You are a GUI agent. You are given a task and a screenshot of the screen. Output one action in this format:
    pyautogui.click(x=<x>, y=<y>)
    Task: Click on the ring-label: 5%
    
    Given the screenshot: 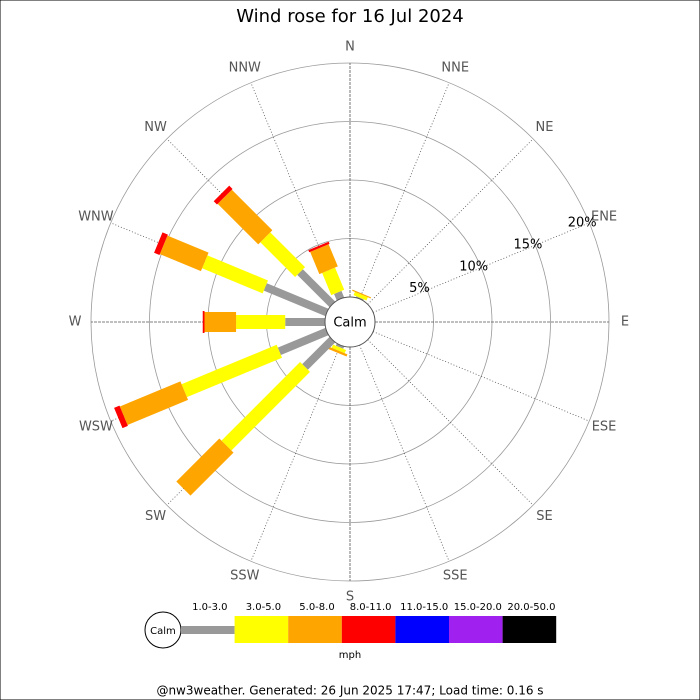 What is the action you would take?
    pyautogui.click(x=419, y=288)
    